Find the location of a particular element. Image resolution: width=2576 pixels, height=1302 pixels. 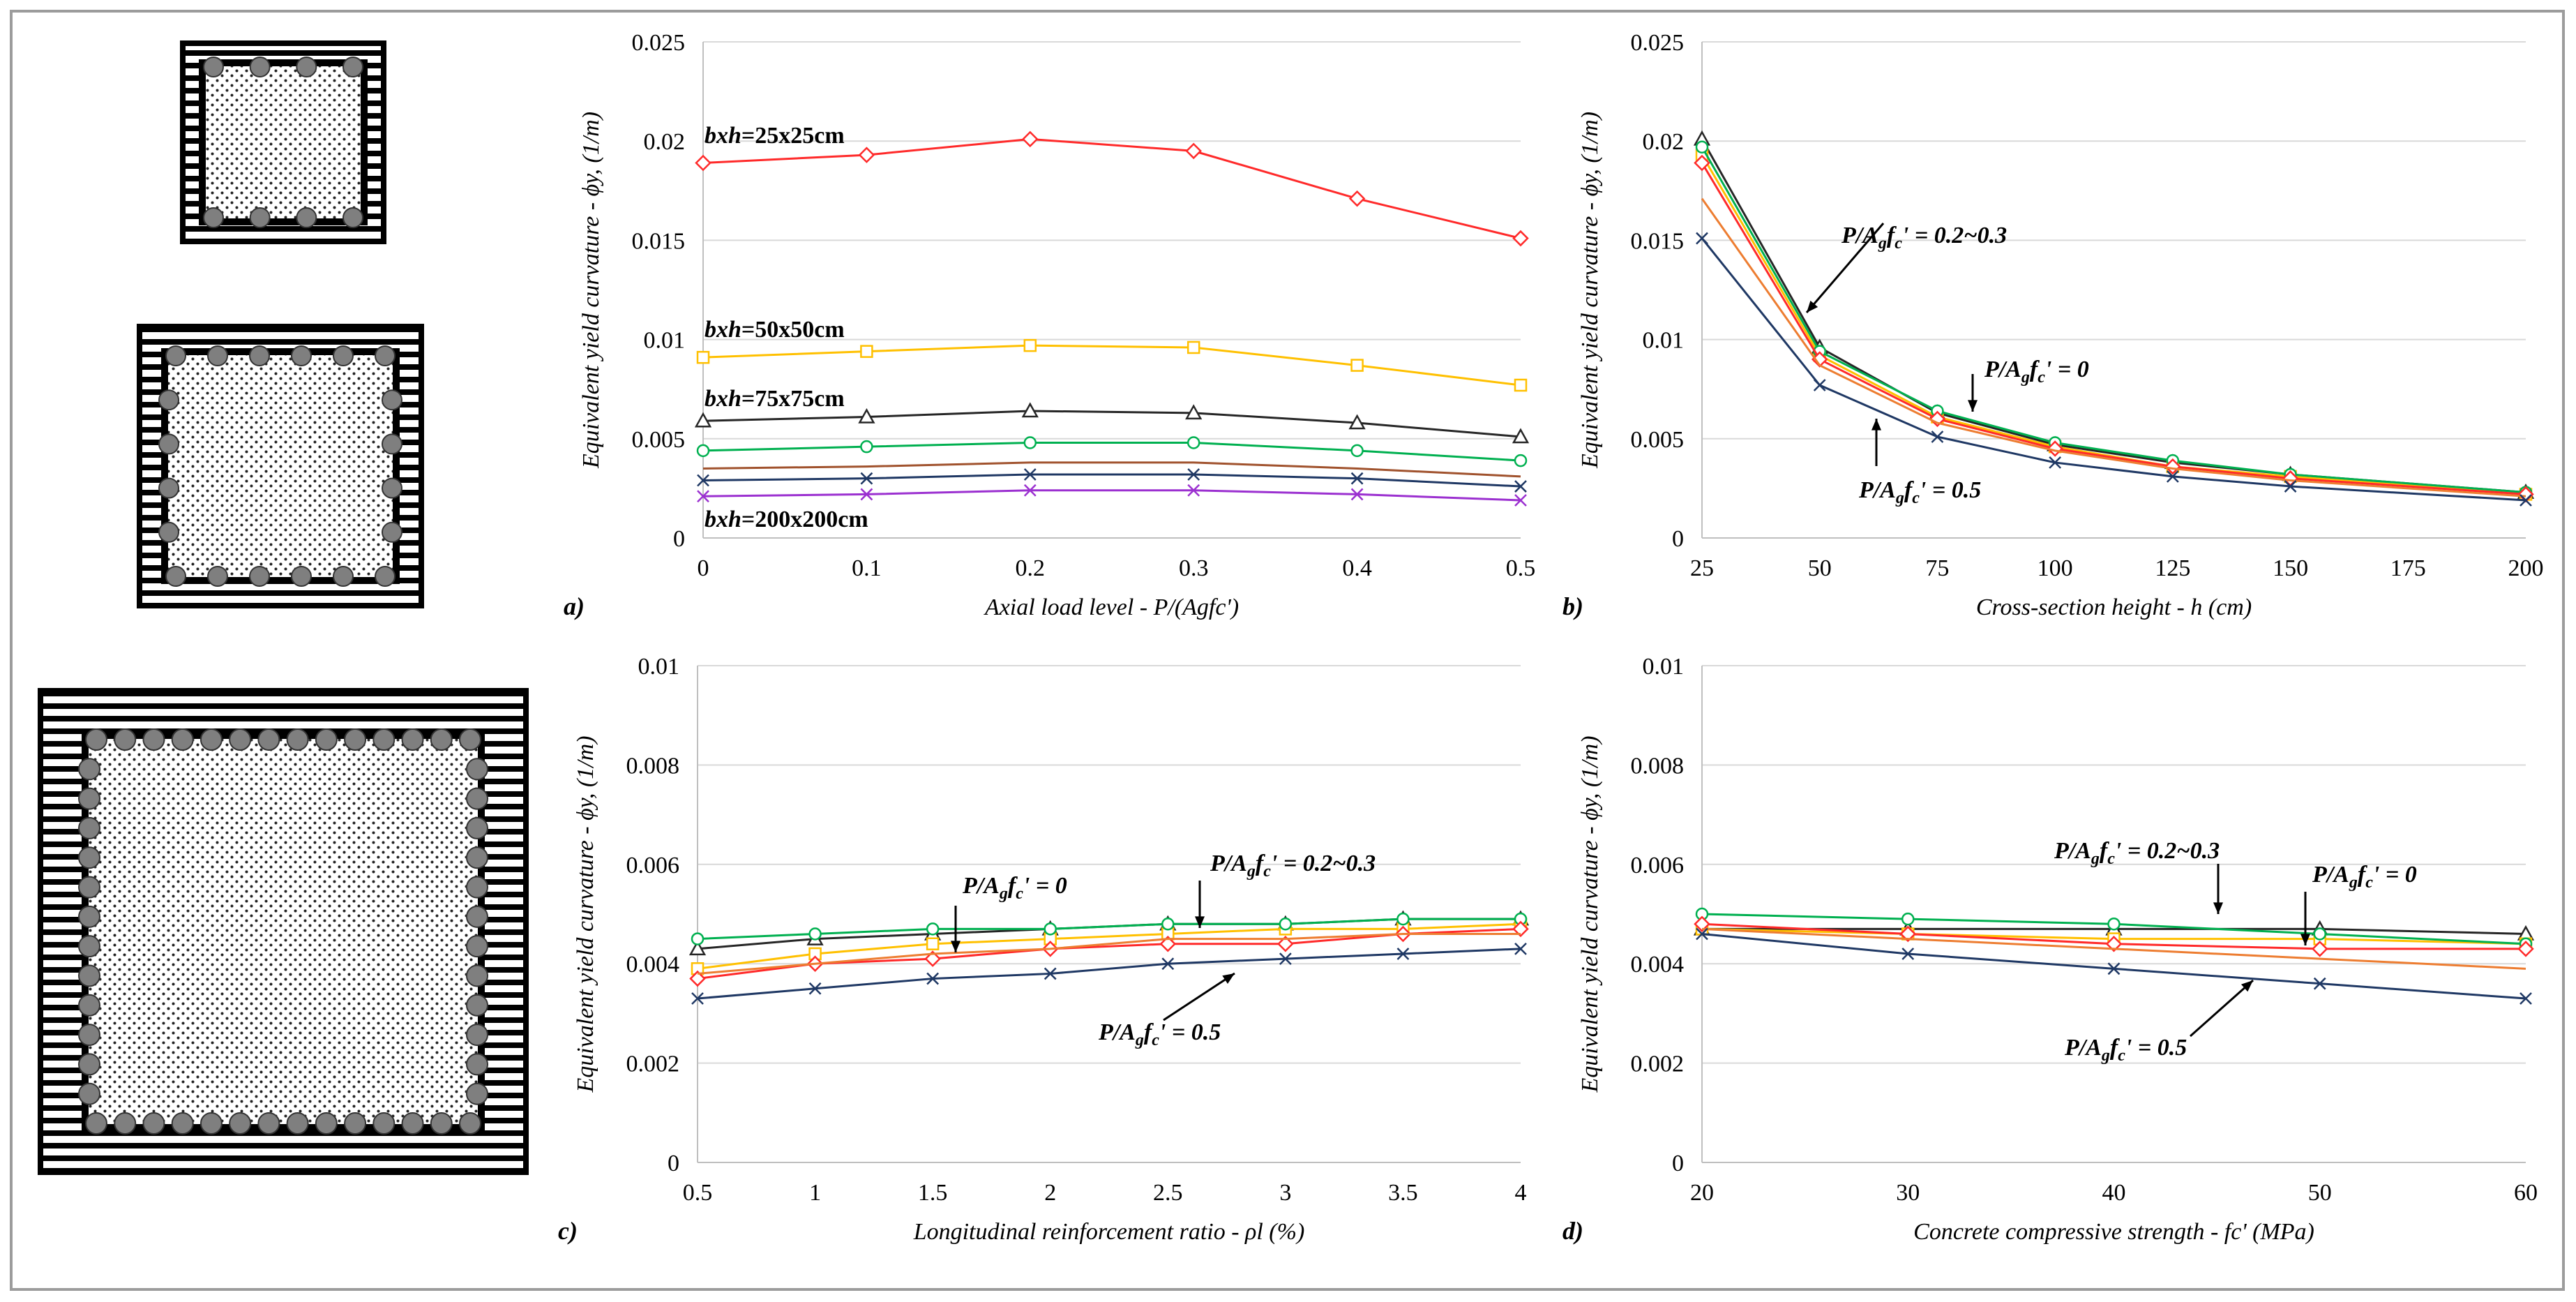

x-tick-label: 0 is located at coordinates (703, 568).